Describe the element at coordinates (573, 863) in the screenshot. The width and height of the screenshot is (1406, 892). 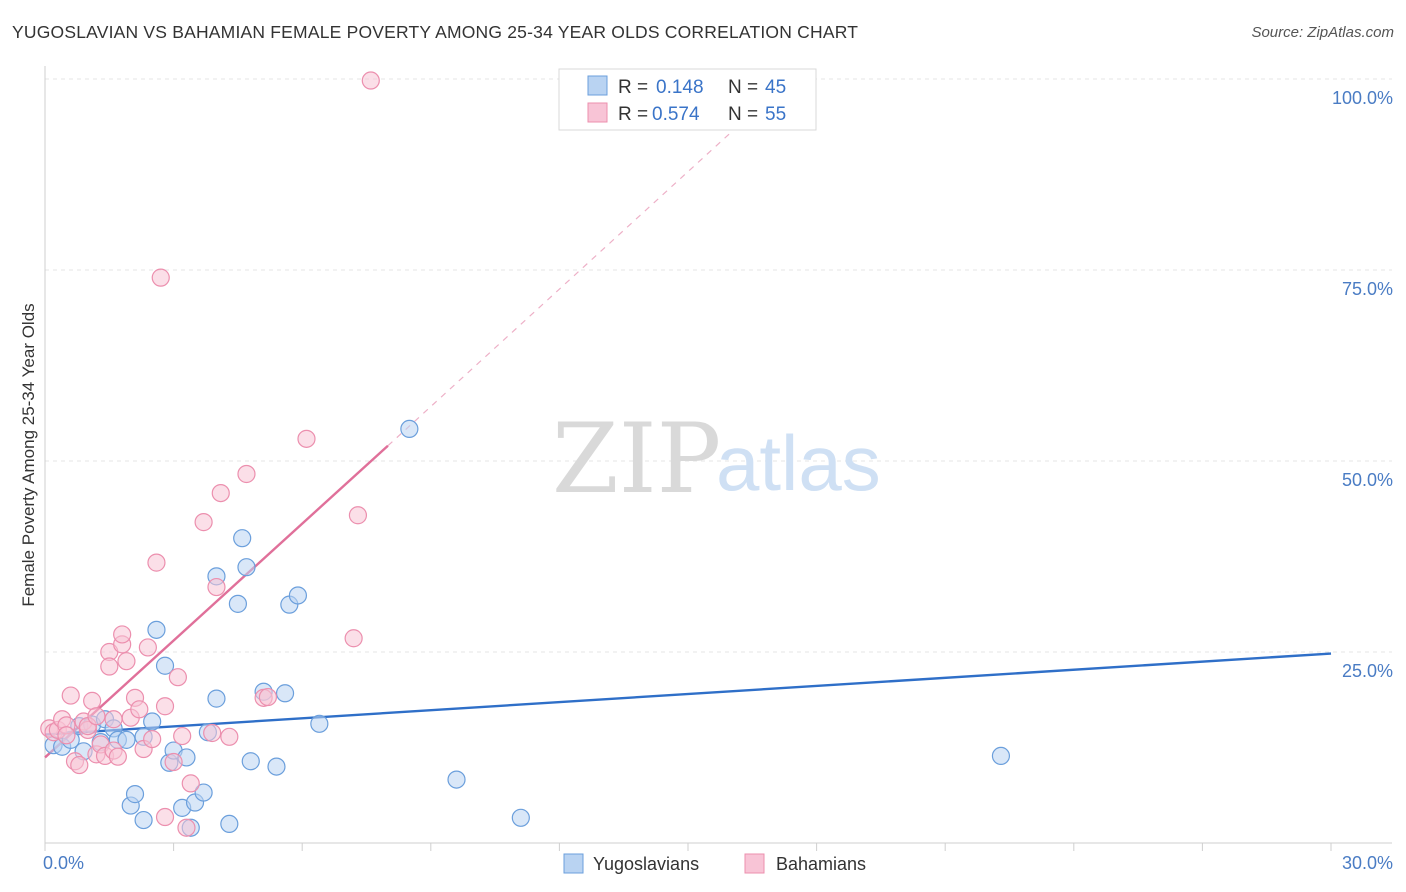
I see `bottom-legend-swatch-yugoslavians` at that location.